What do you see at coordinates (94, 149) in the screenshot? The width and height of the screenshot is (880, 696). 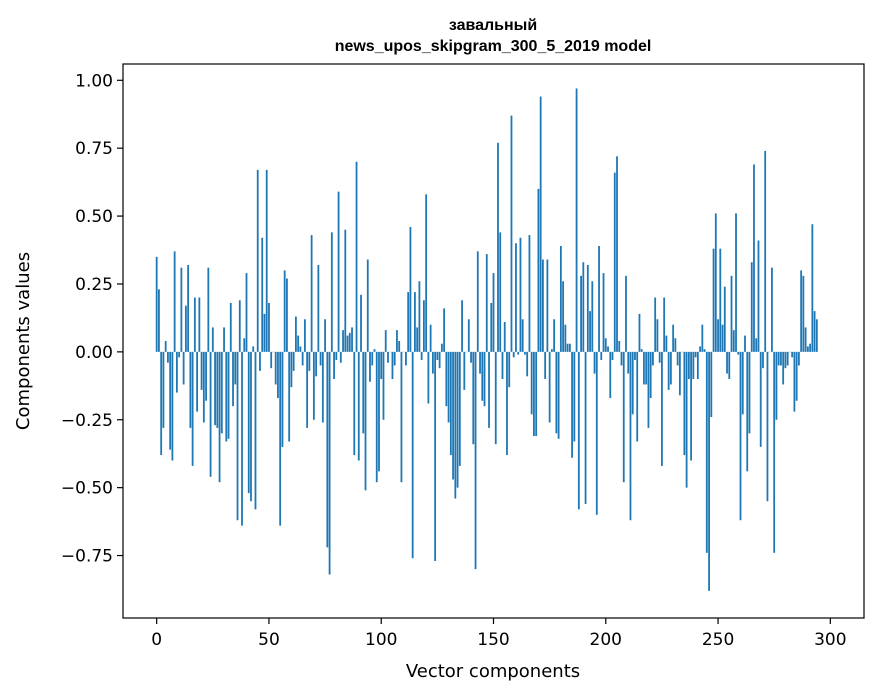 I see `y-tick-label-6: 0.75` at bounding box center [94, 149].